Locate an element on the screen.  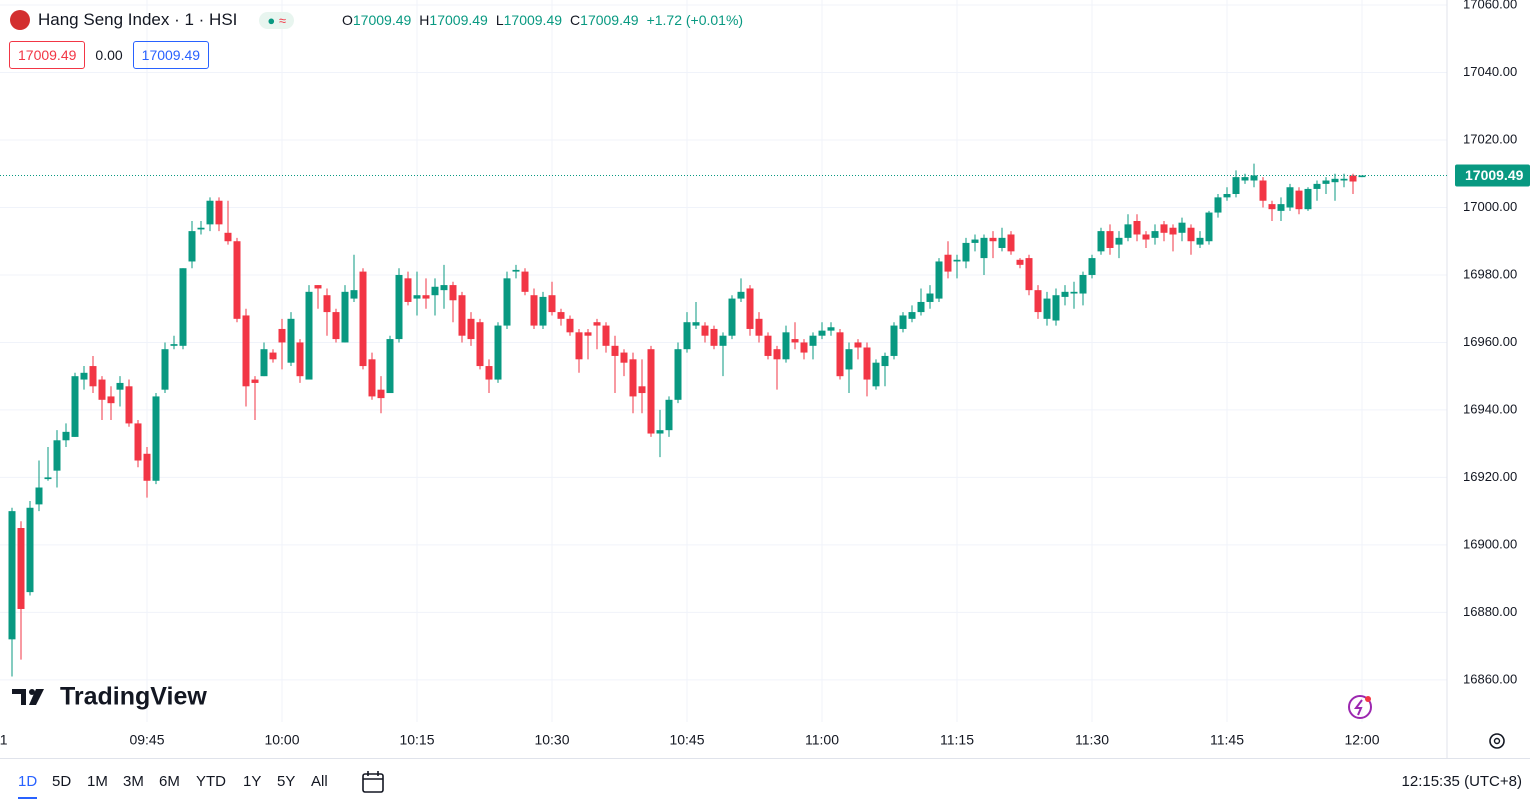
bottom-toolbar: 12:15:35 (UTC+8) 1D 5D 1M 3M 6M YTD 1Y 5Y All is located at coordinates (765, 780).